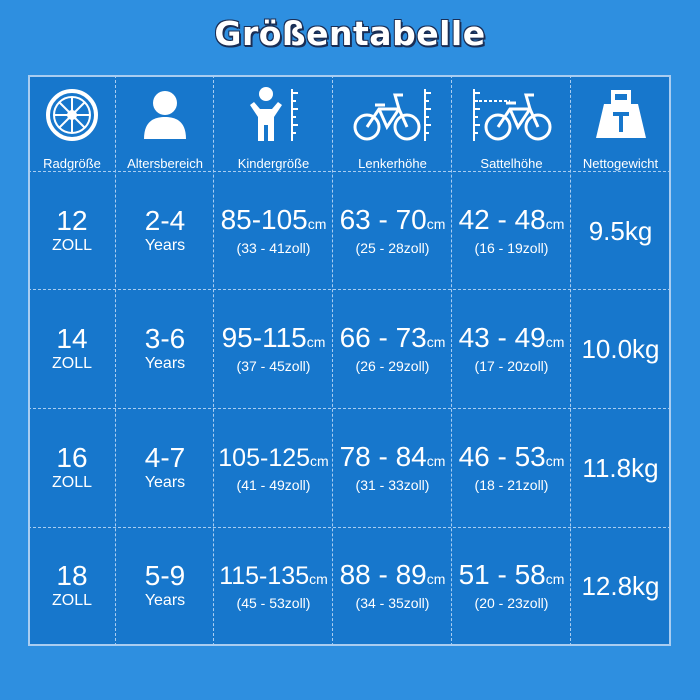 The height and width of the screenshot is (700, 700). Describe the element at coordinates (273, 163) in the screenshot. I see `header-label: Kindergröße` at that location.